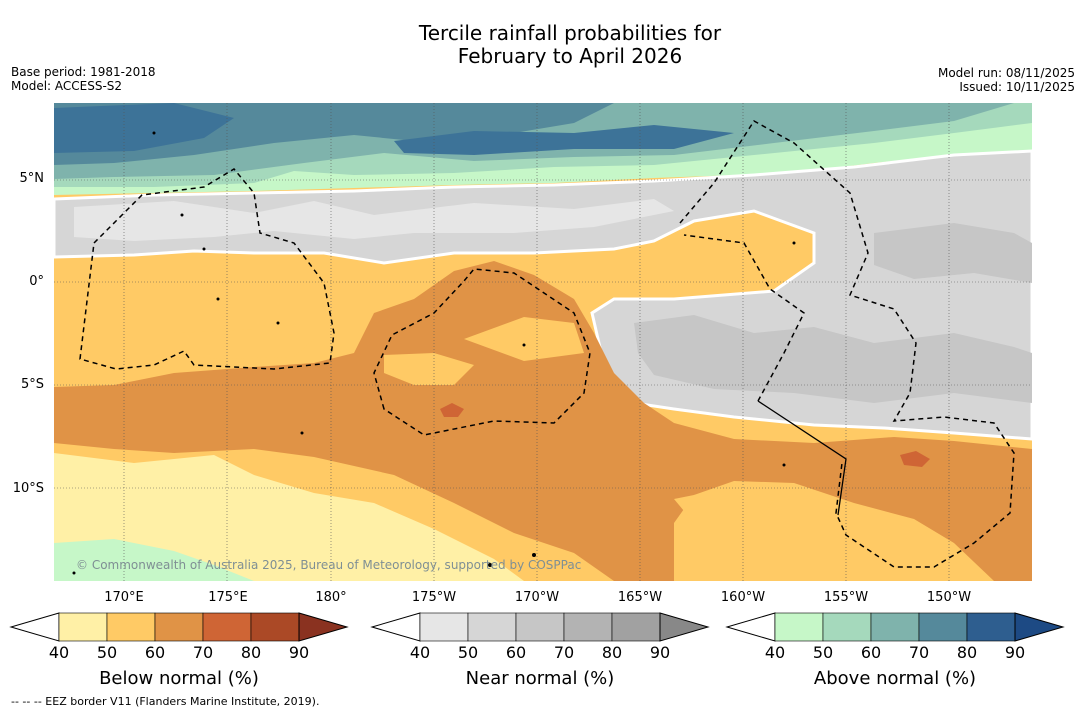 The height and width of the screenshot is (713, 1085). Describe the element at coordinates (331, 597) in the screenshot. I see `lon-label-180: 180°` at that location.